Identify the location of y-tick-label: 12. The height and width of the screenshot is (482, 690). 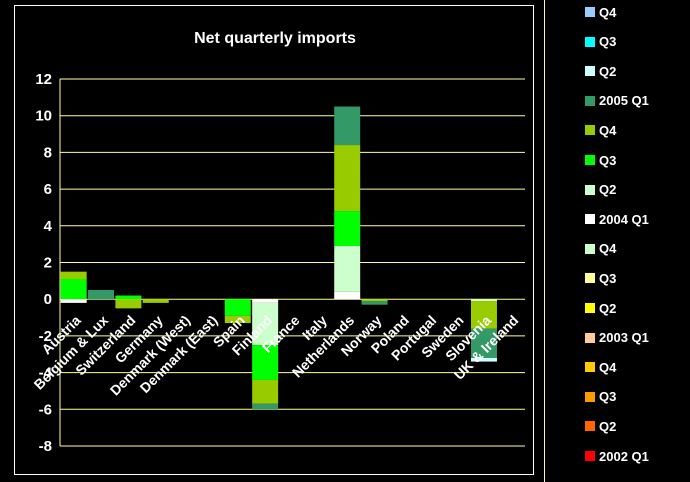
(43, 79).